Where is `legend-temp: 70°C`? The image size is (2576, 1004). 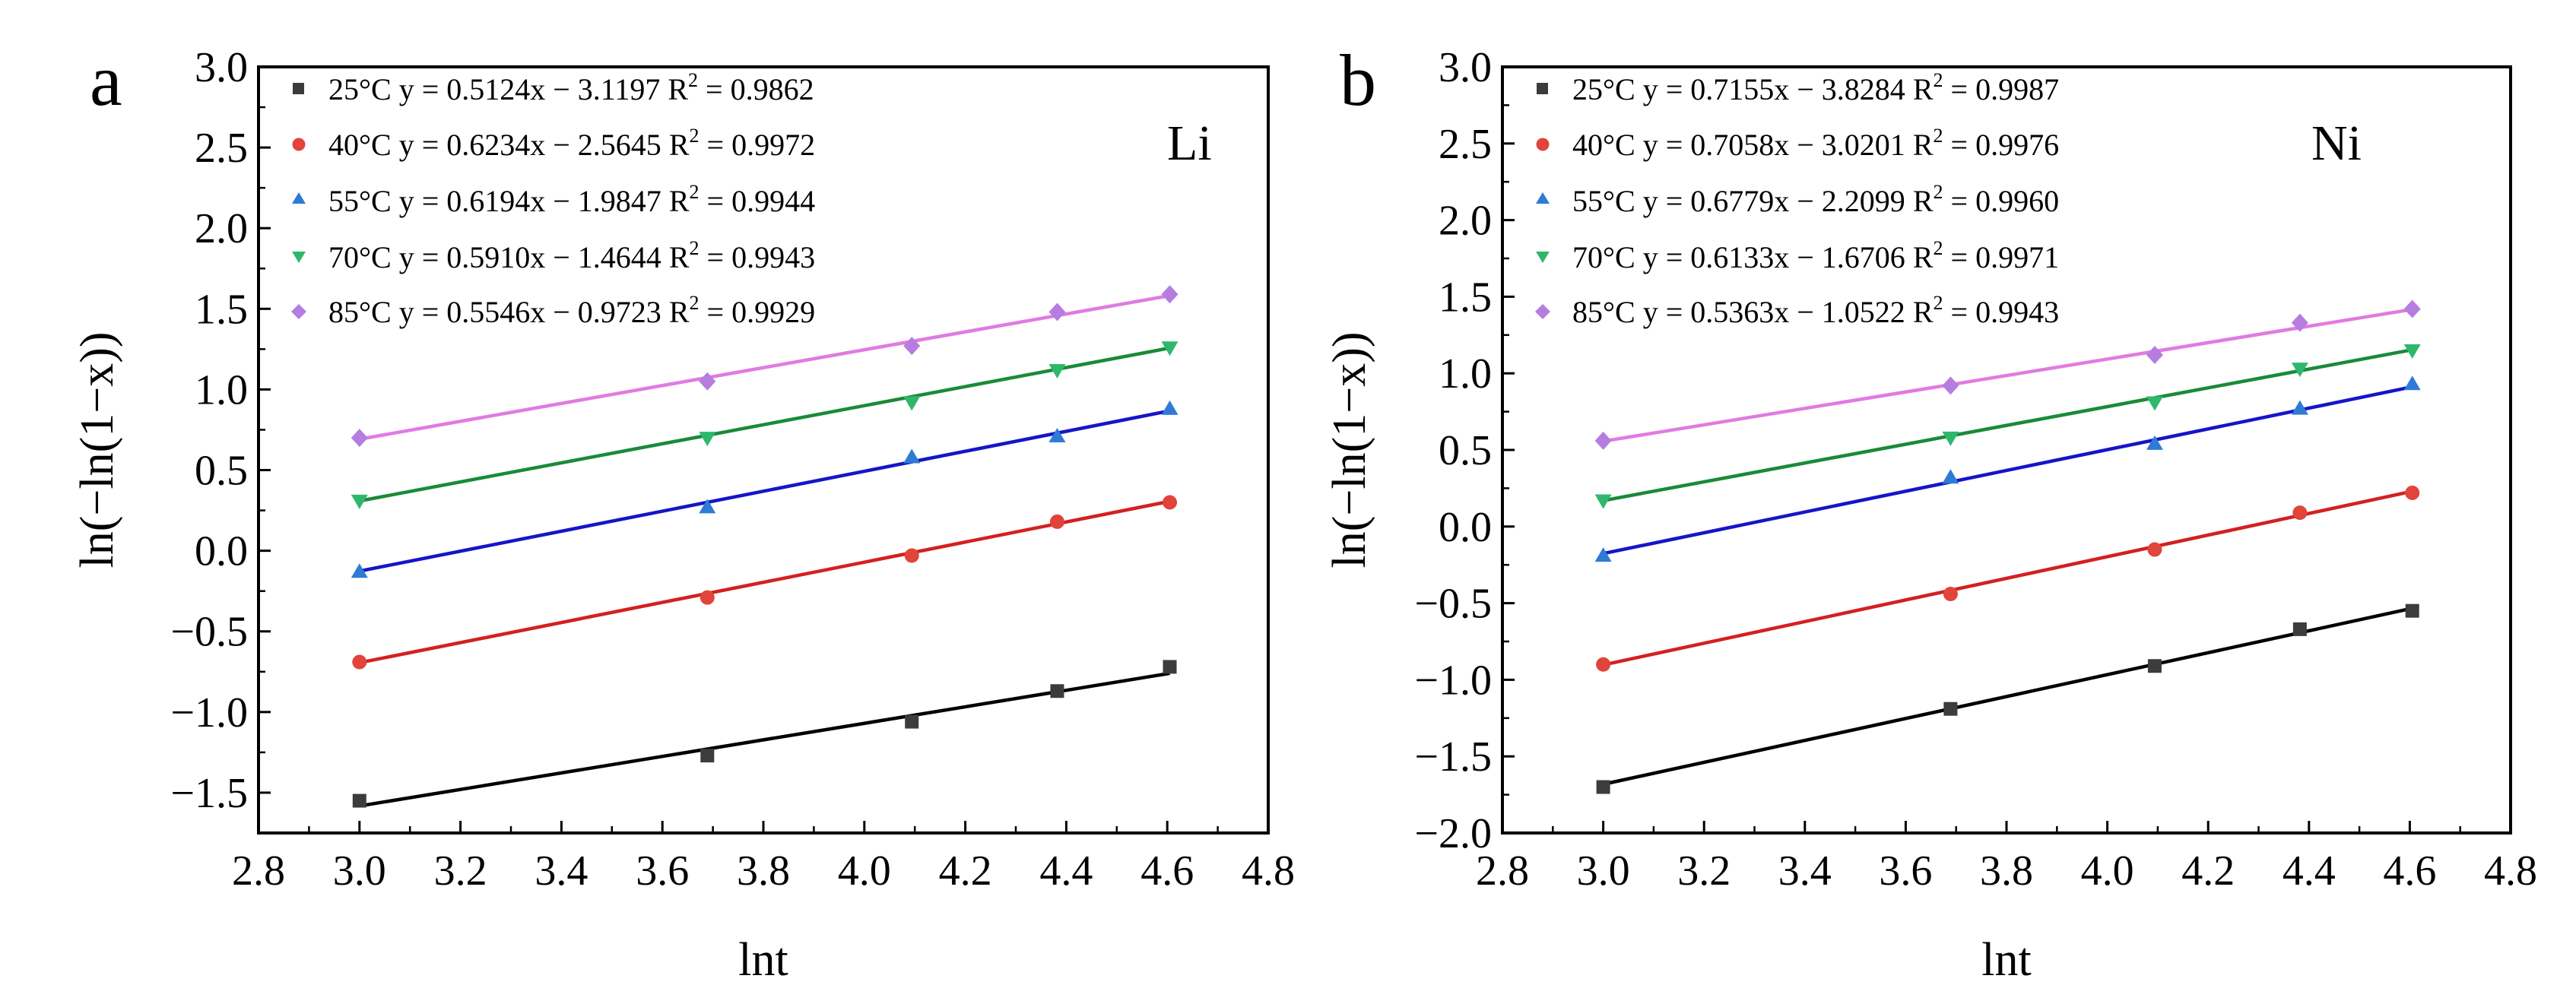
legend-temp: 70°C is located at coordinates (1604, 257).